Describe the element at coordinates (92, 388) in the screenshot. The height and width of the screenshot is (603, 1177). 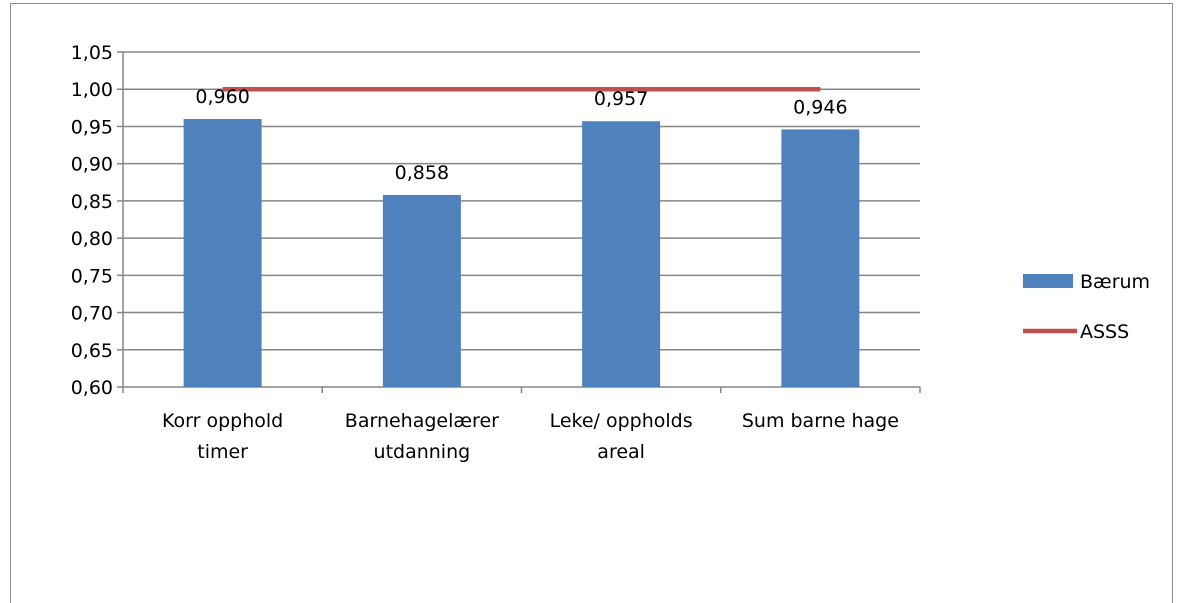
I see `y-tick-label: 0,60` at that location.